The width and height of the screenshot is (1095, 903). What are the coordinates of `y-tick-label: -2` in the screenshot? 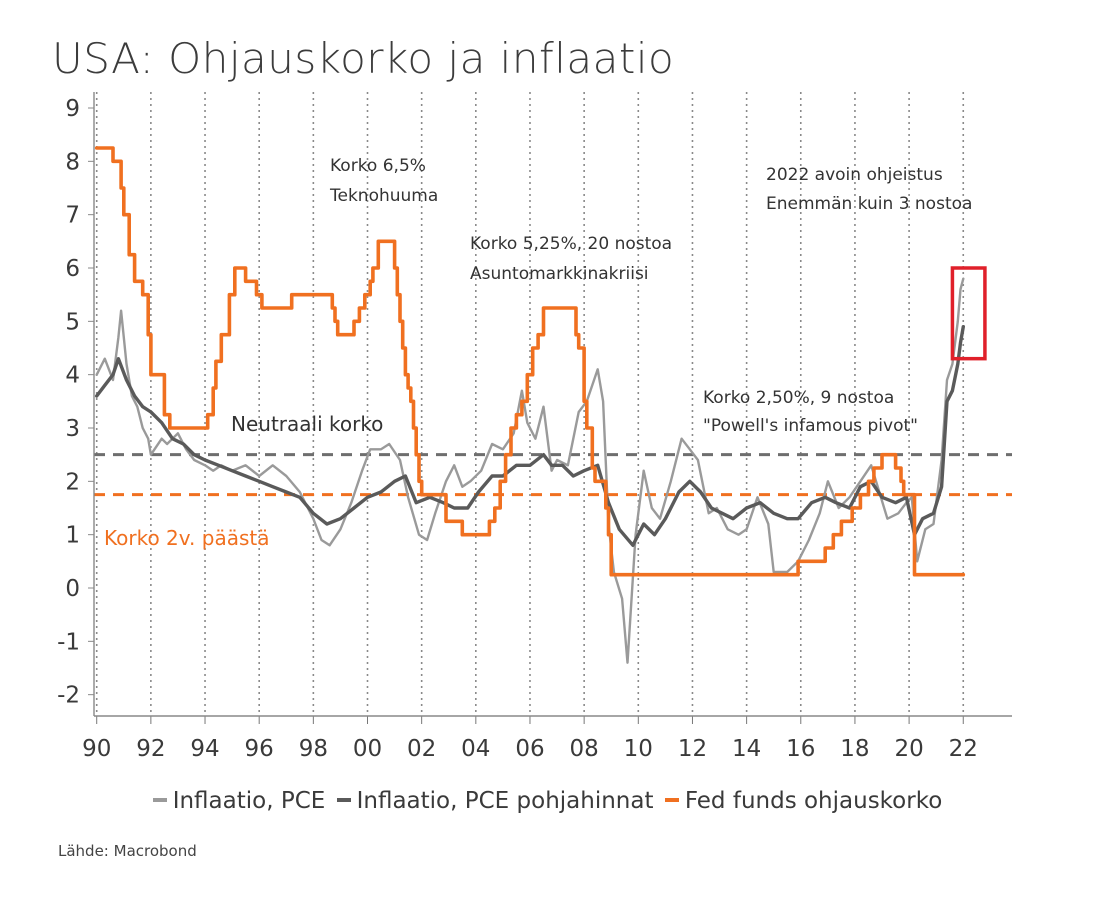 It's located at (68, 696).